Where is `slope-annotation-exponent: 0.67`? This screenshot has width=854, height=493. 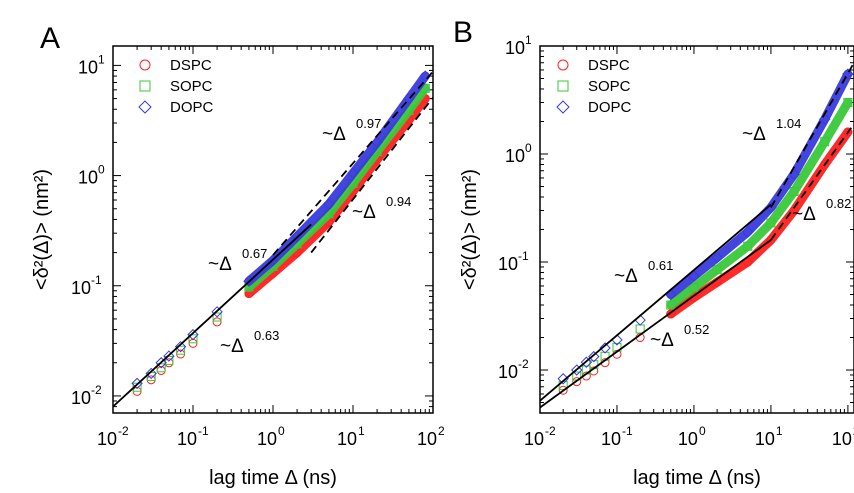
slope-annotation-exponent: 0.67 is located at coordinates (254, 253).